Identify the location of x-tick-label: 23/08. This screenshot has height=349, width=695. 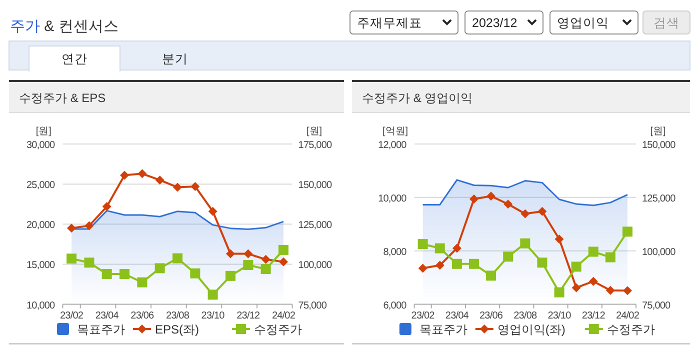
(178, 316).